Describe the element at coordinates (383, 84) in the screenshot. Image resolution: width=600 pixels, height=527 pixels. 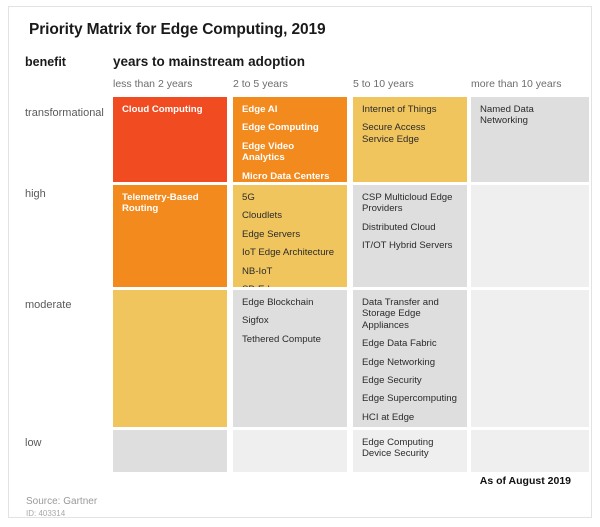
I see `column-header-2: 5 to 10 years` at that location.